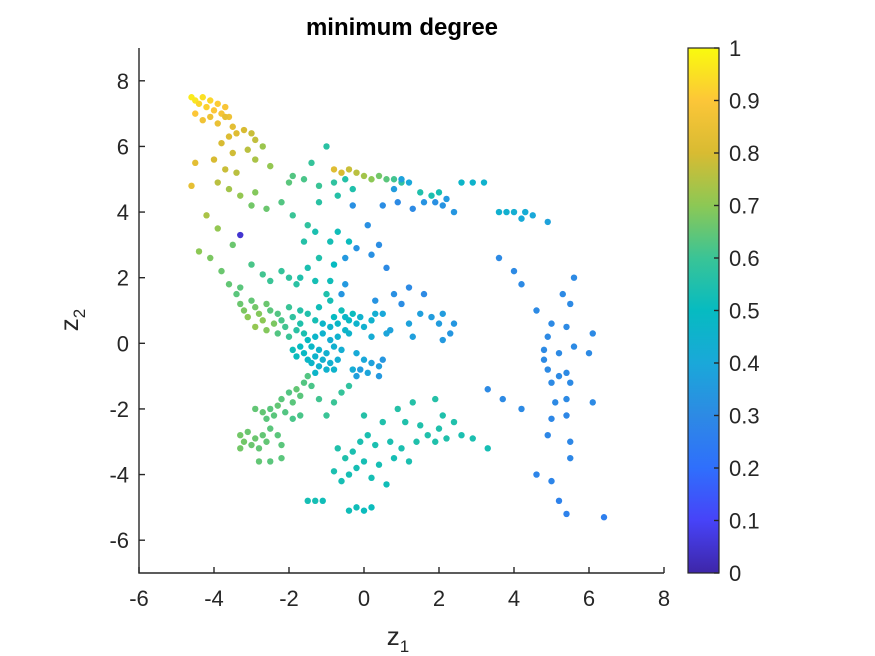  Describe the element at coordinates (119, 475) in the screenshot. I see `y-tick-label: -4` at that location.